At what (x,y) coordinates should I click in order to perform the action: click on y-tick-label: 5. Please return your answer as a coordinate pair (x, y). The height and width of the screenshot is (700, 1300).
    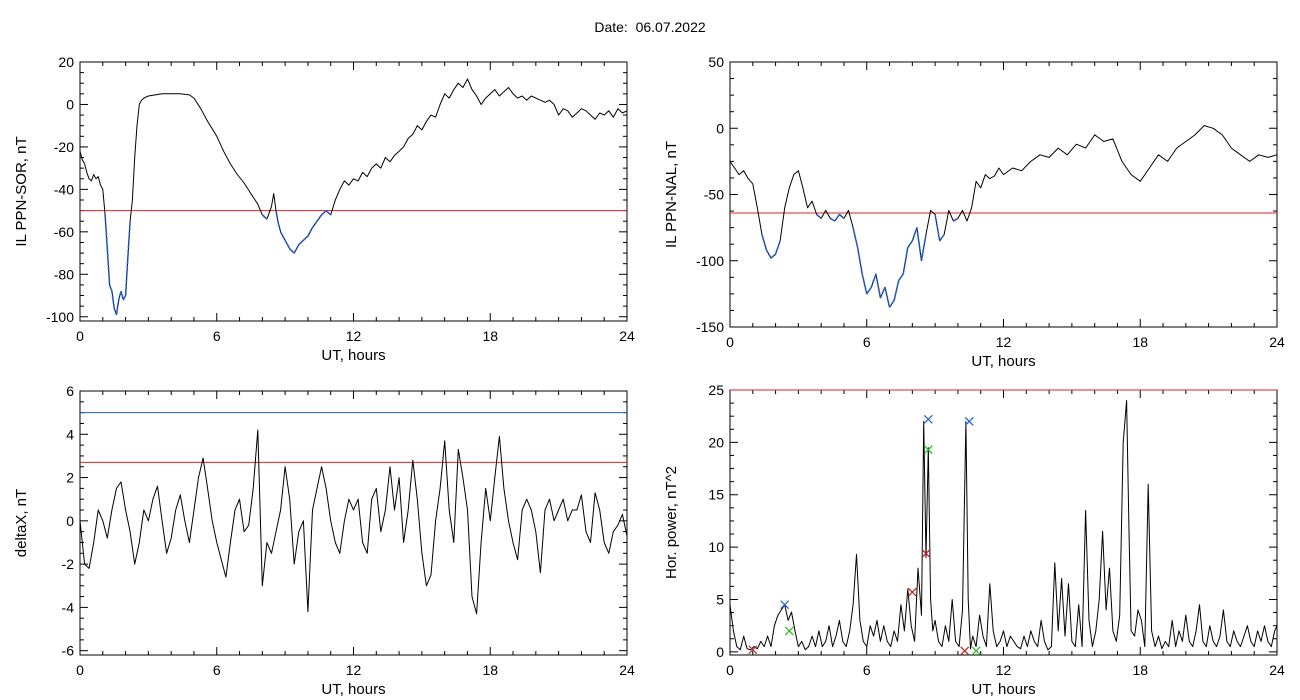
    Looking at the image, I should click on (720, 599).